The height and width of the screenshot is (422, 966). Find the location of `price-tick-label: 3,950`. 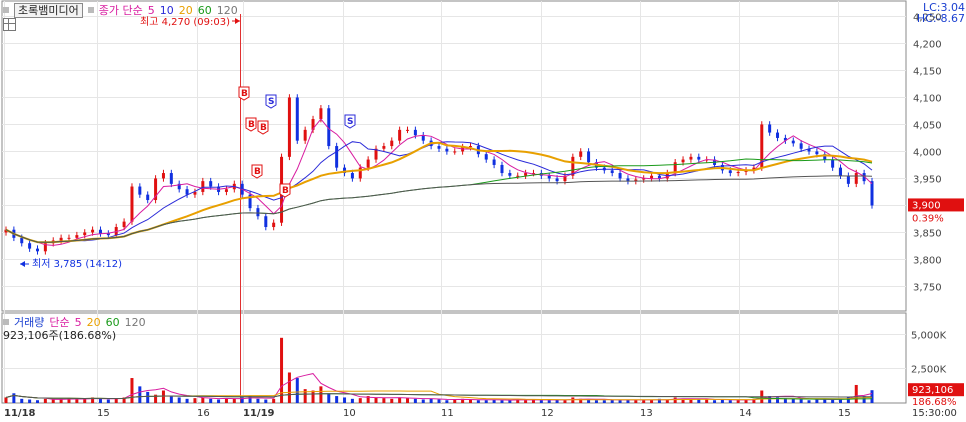

price-tick-label: 3,950 is located at coordinates (927, 180).